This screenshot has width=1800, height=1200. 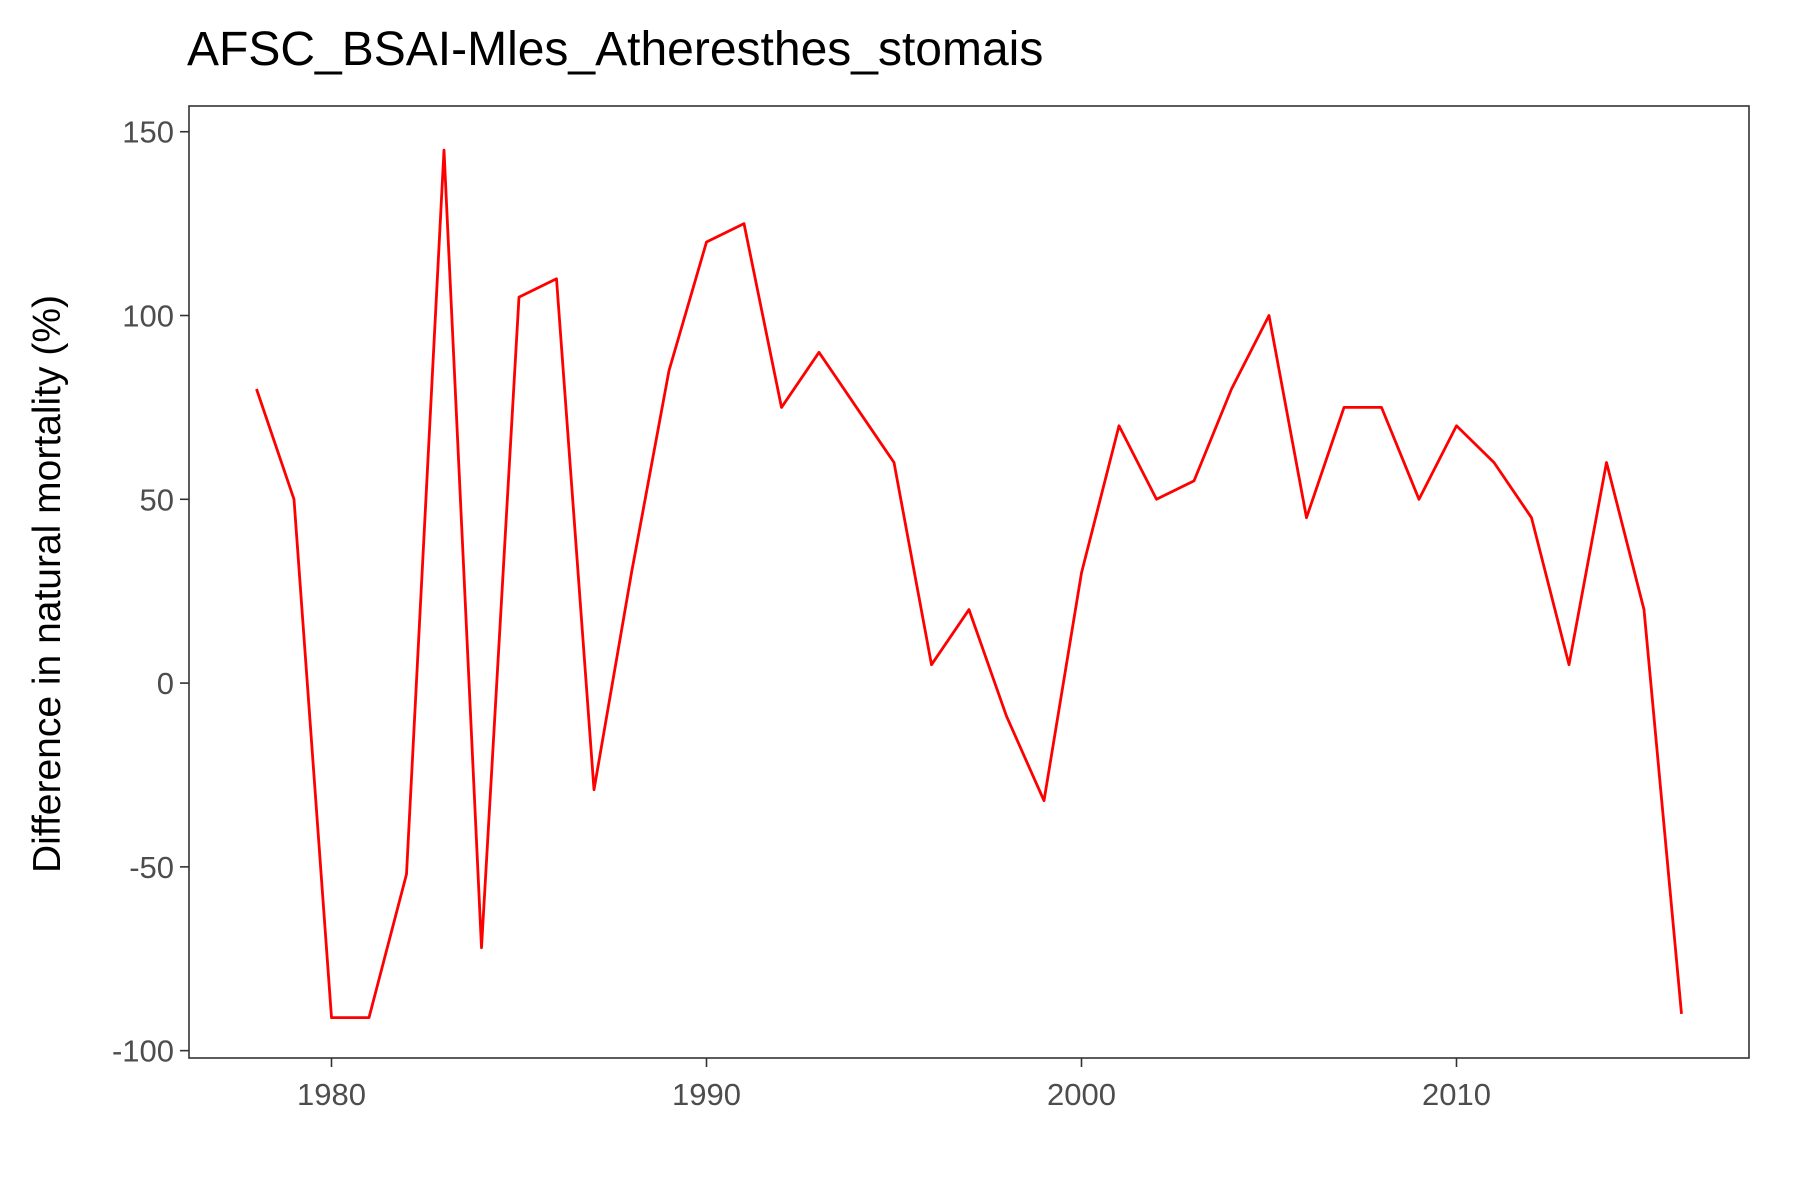 What do you see at coordinates (894, 1085) in the screenshot?
I see `x-axis: 1980 1990 2000 2010` at bounding box center [894, 1085].